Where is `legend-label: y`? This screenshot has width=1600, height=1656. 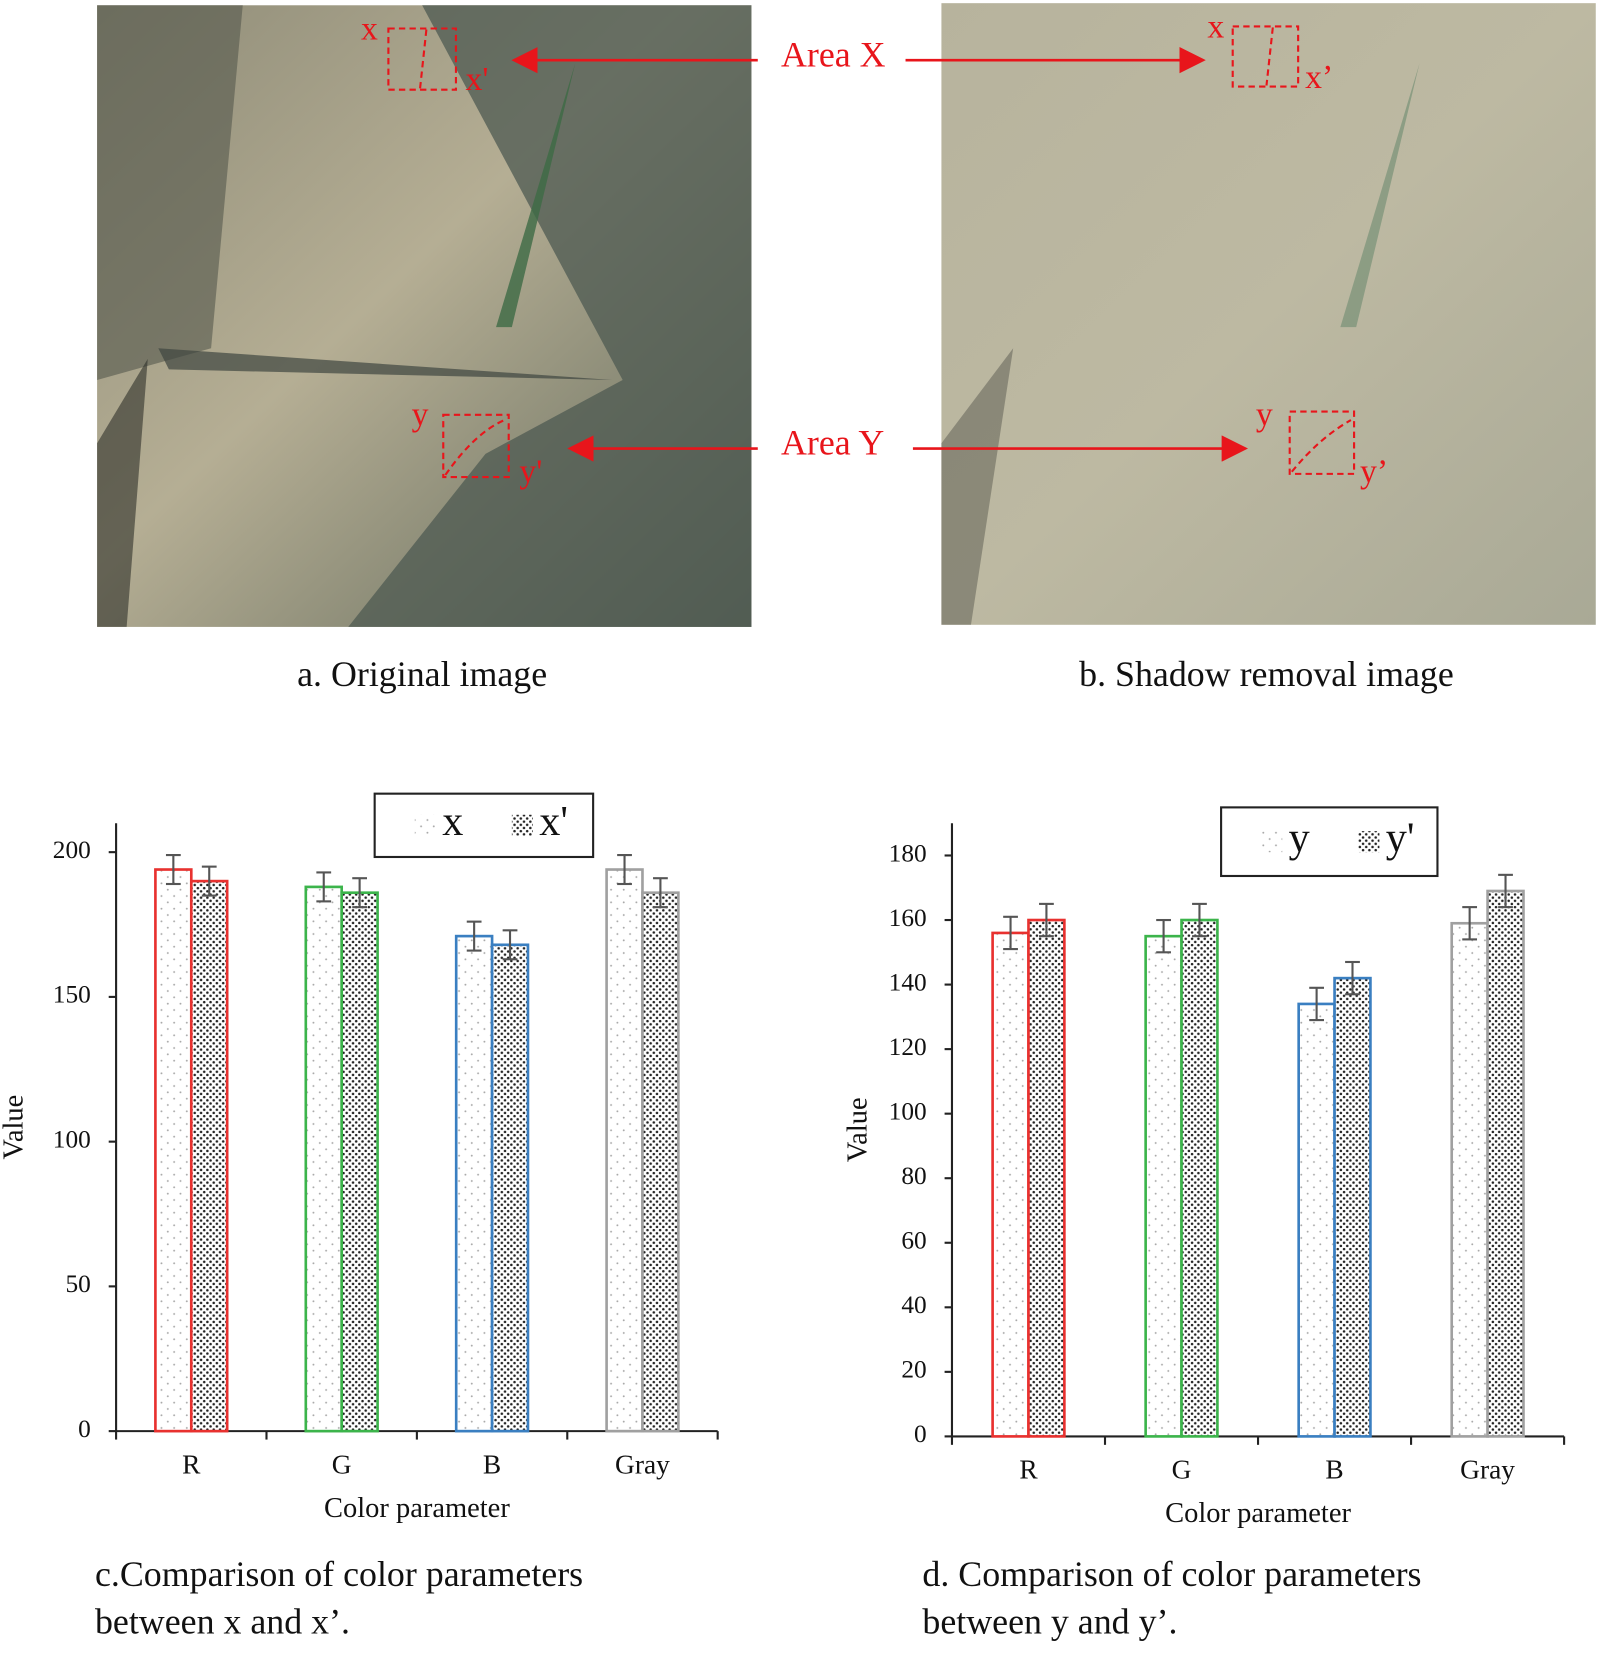 legend-label: y is located at coordinates (1299, 837).